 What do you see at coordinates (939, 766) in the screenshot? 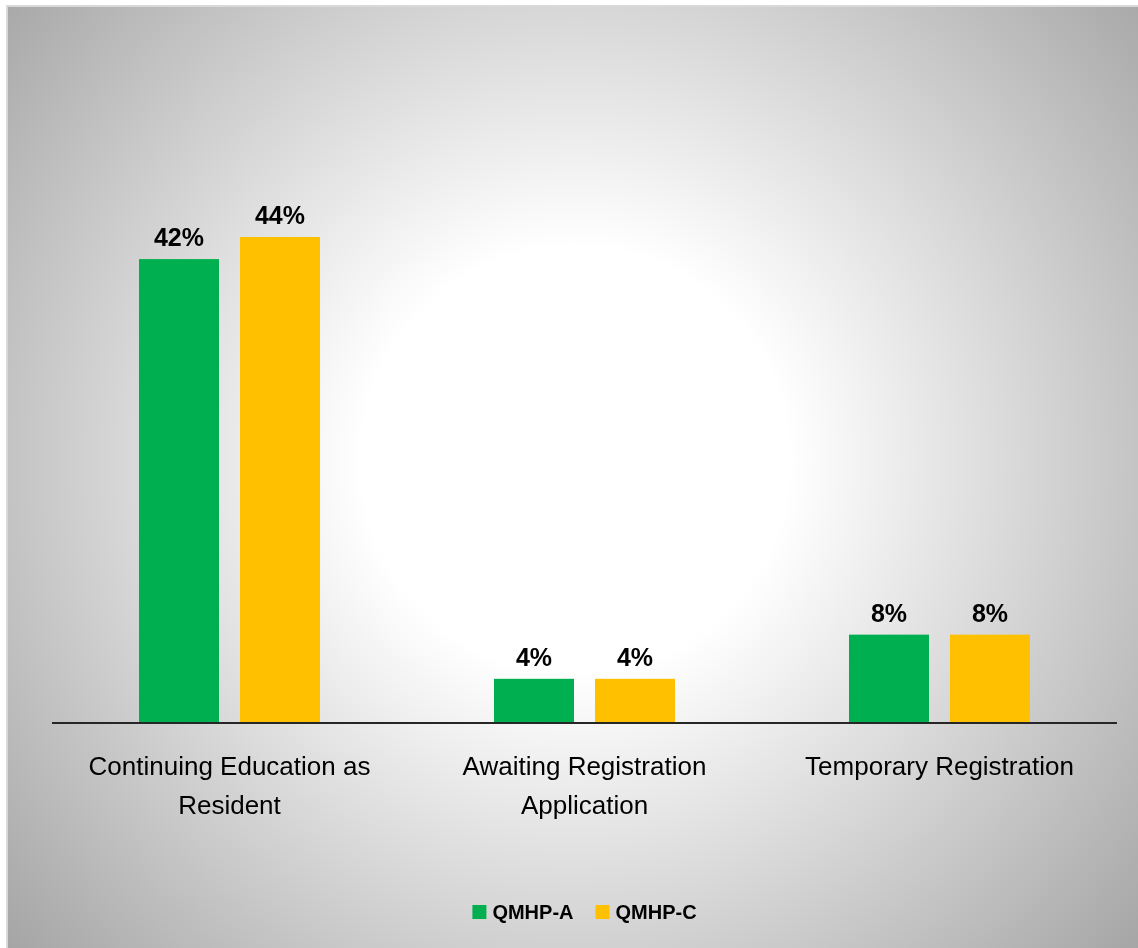
I see `x-tick-label: Temporary Registration` at bounding box center [939, 766].